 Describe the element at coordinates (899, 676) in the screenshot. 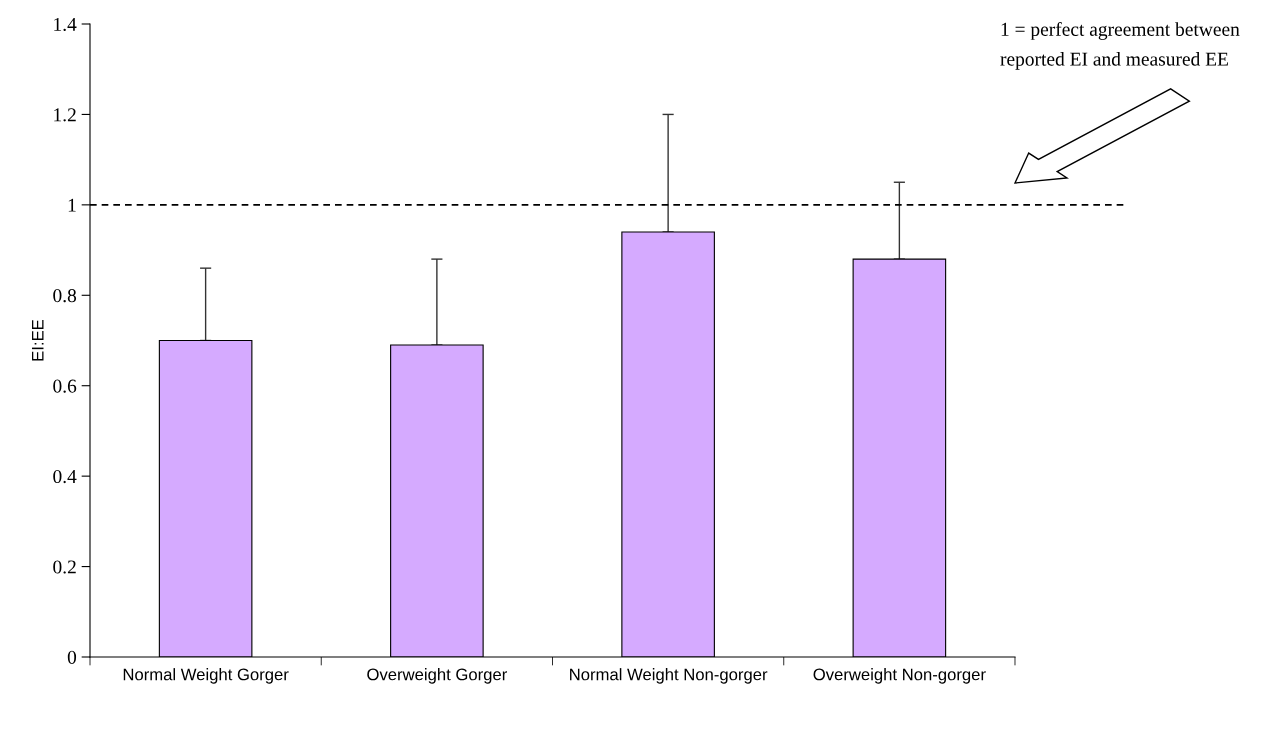

I see `x-tick-label: Overweight Non-gorger` at that location.